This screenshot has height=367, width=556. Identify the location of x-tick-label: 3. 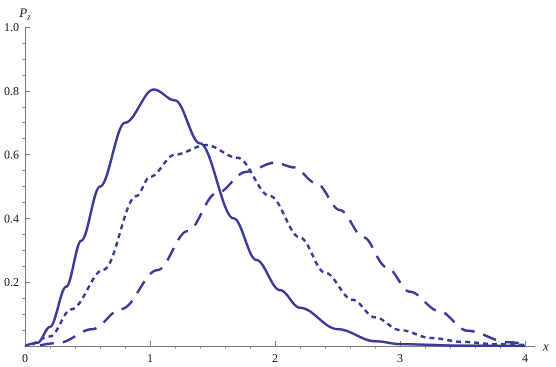
(400, 358).